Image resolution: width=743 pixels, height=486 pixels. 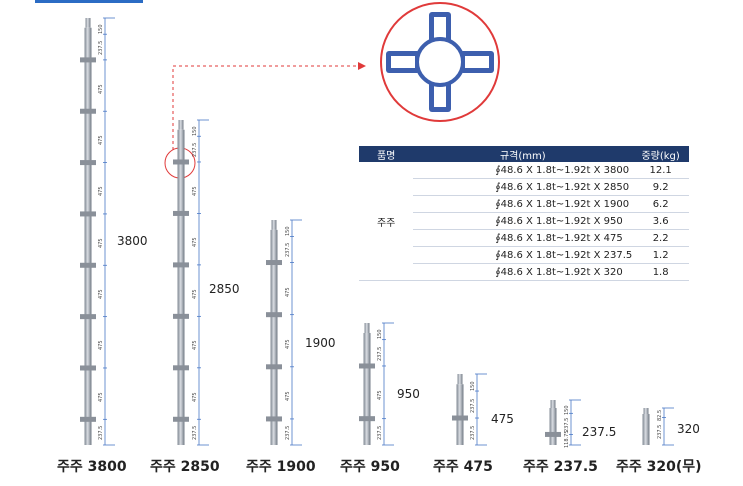 I want to click on weight-cell: 1.8, so click(x=660, y=272).